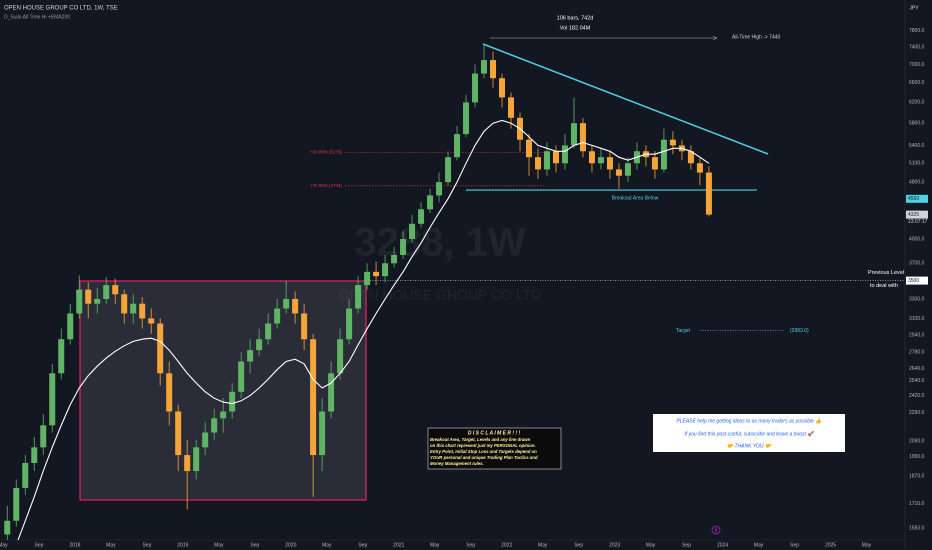  I want to click on arrow-head, so click(715, 38).